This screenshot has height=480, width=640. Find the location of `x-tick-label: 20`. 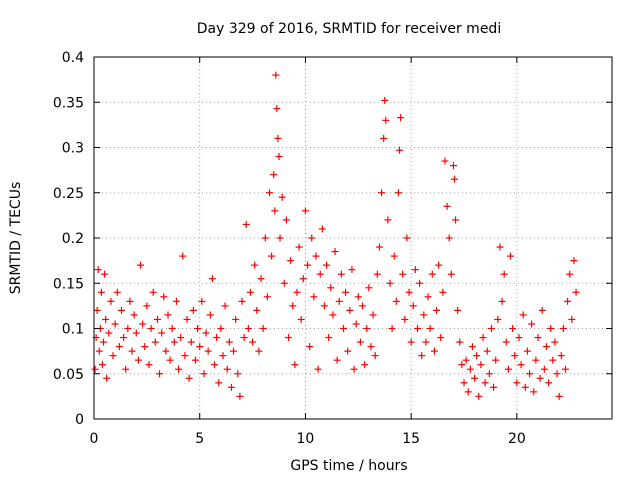

x-tick-label: 20 is located at coordinates (517, 439).